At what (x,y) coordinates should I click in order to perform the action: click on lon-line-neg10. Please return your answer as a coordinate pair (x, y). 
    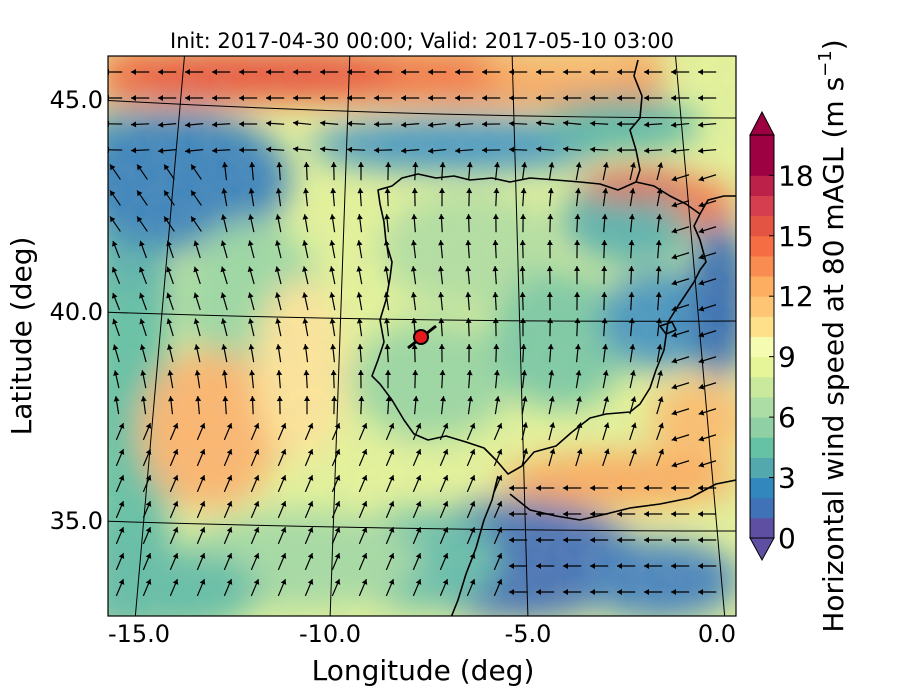
    Looking at the image, I should click on (340, 336).